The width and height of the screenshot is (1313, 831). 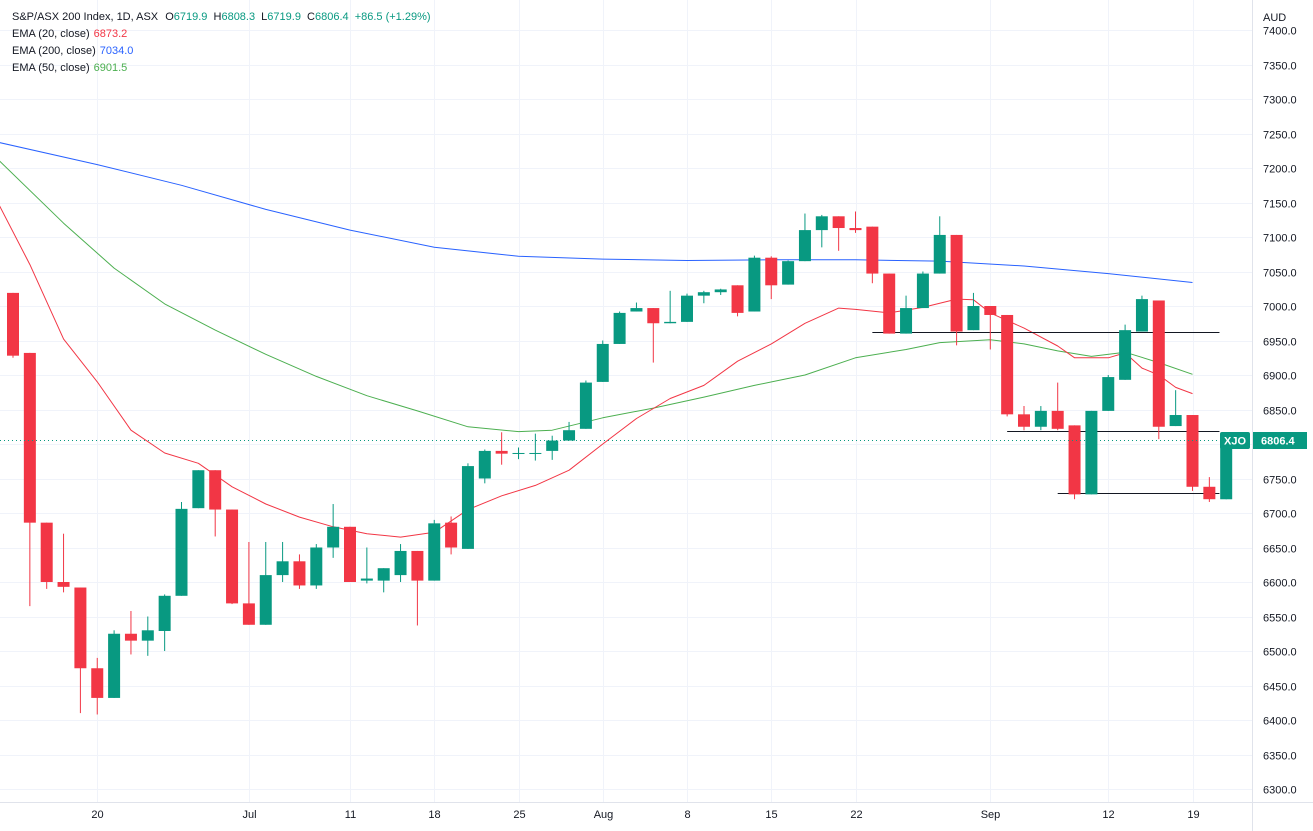 What do you see at coordinates (331, 17) in the screenshot?
I see `ohlc-c-value: 6806.4` at bounding box center [331, 17].